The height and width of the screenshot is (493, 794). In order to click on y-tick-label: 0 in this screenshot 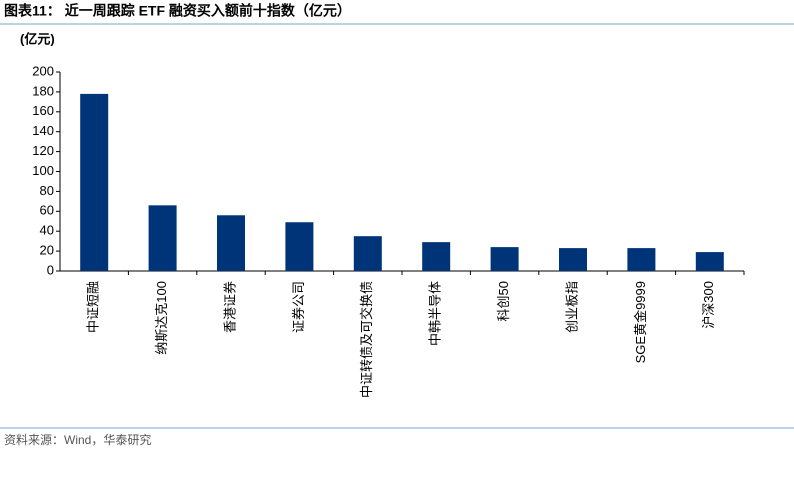, I will do `click(50, 269)`.